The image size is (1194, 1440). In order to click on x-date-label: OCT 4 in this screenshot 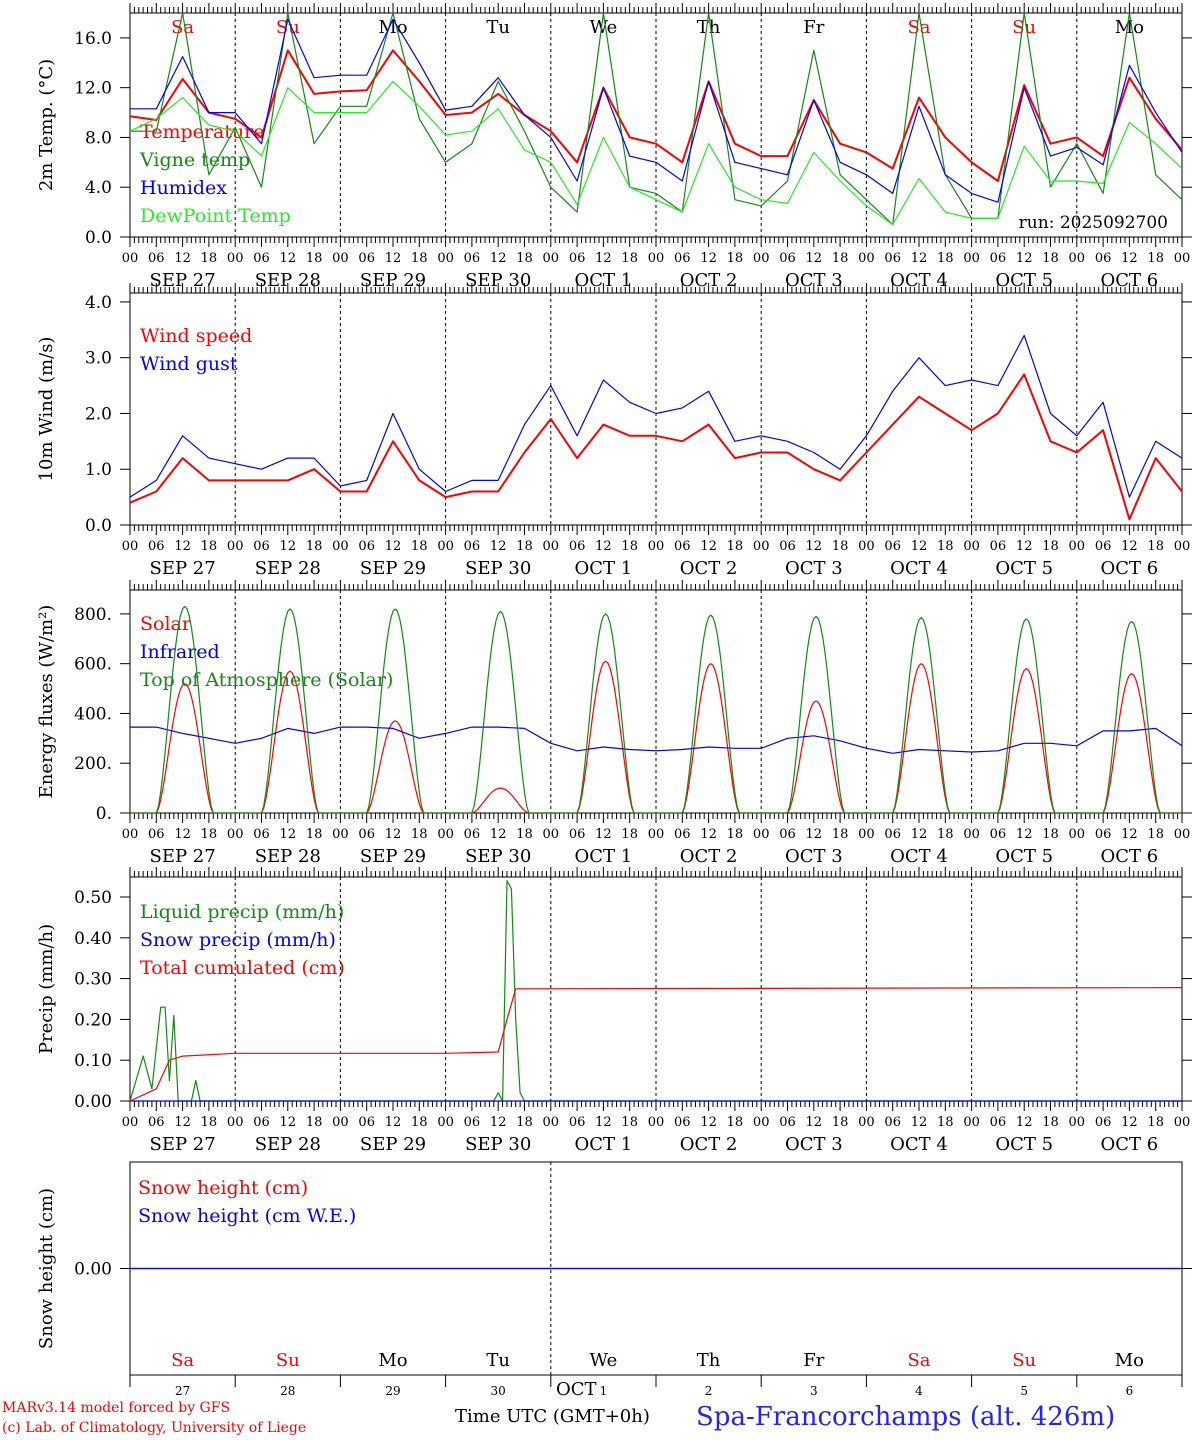, I will do `click(919, 568)`.